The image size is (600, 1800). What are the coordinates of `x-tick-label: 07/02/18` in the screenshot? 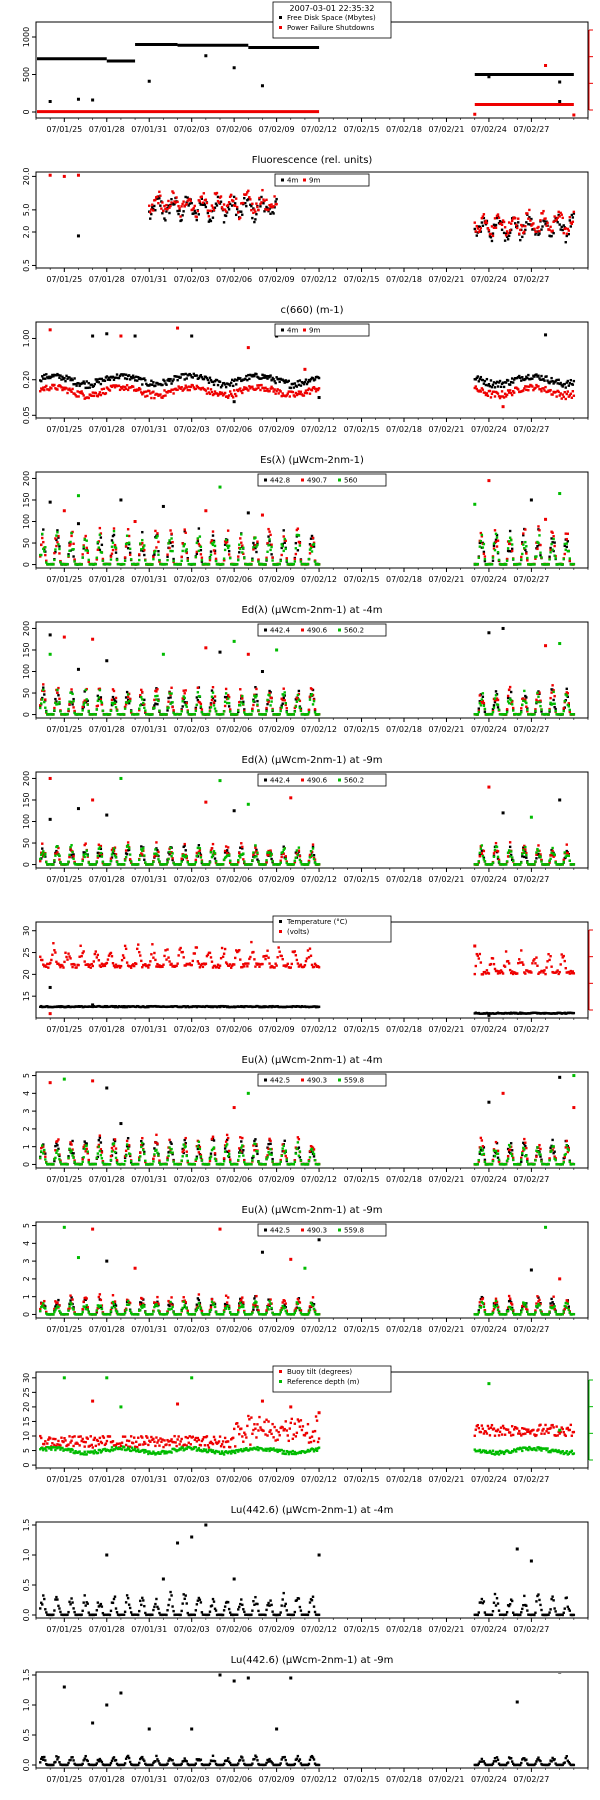 It's located at (404, 729).